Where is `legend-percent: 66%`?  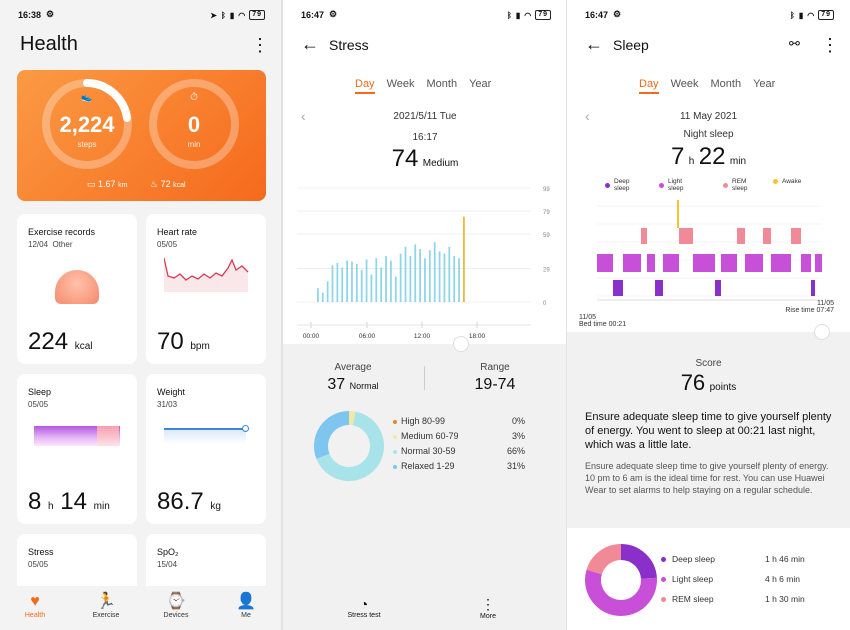 legend-percent: 66% is located at coordinates (515, 451).